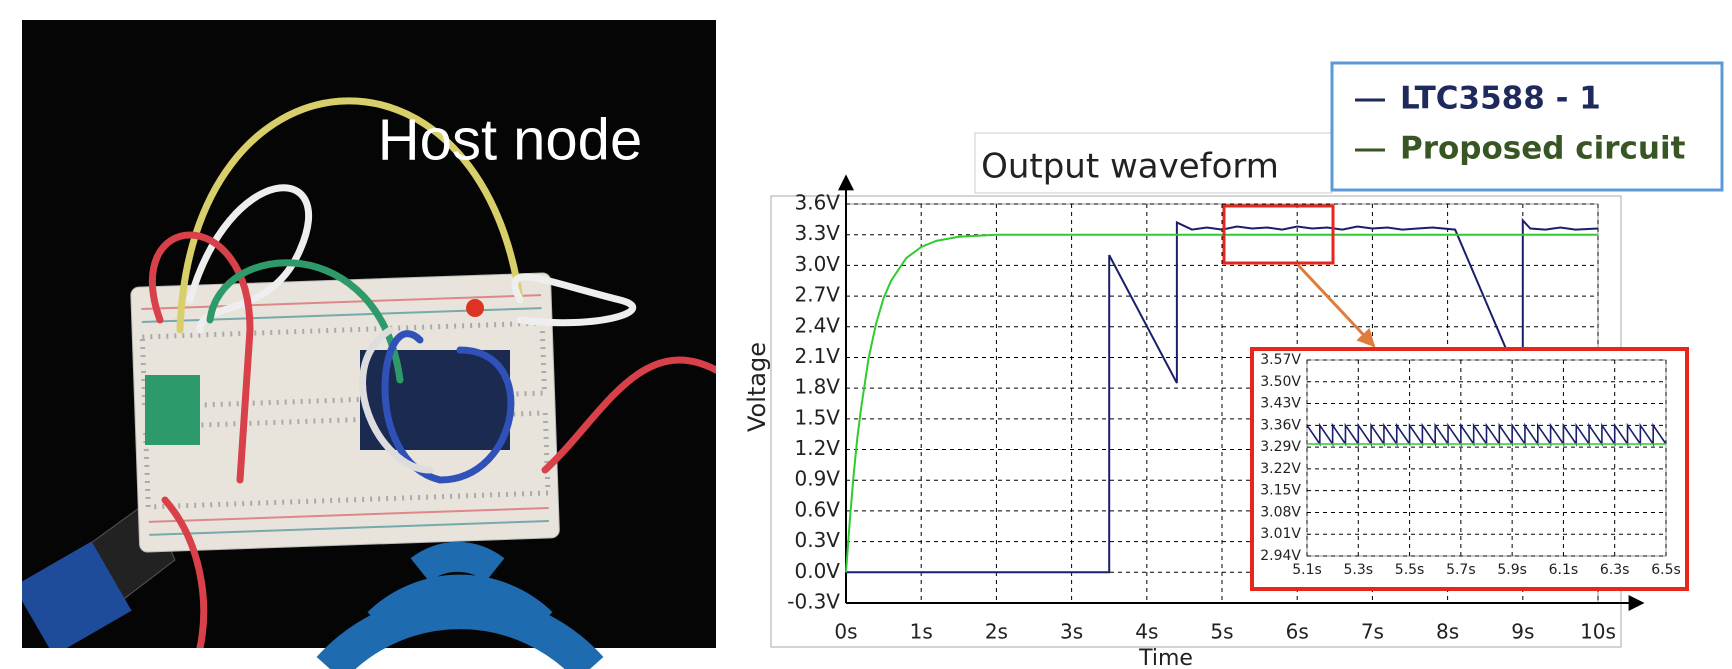 This screenshot has width=1732, height=669. I want to click on x-tick-label: 5.7s, so click(1461, 570).